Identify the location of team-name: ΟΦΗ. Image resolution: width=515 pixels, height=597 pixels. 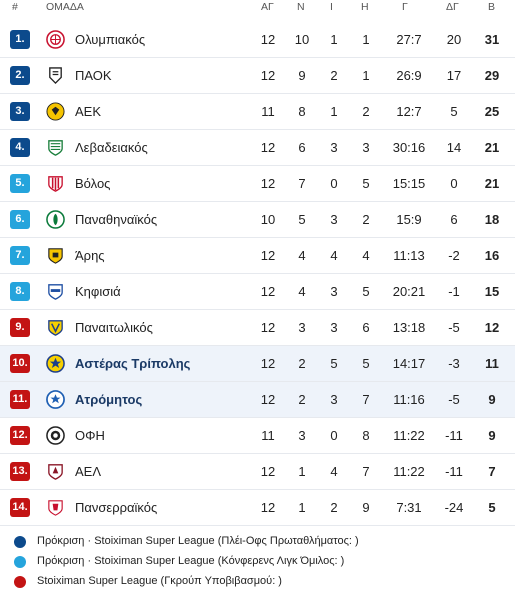
(90, 435).